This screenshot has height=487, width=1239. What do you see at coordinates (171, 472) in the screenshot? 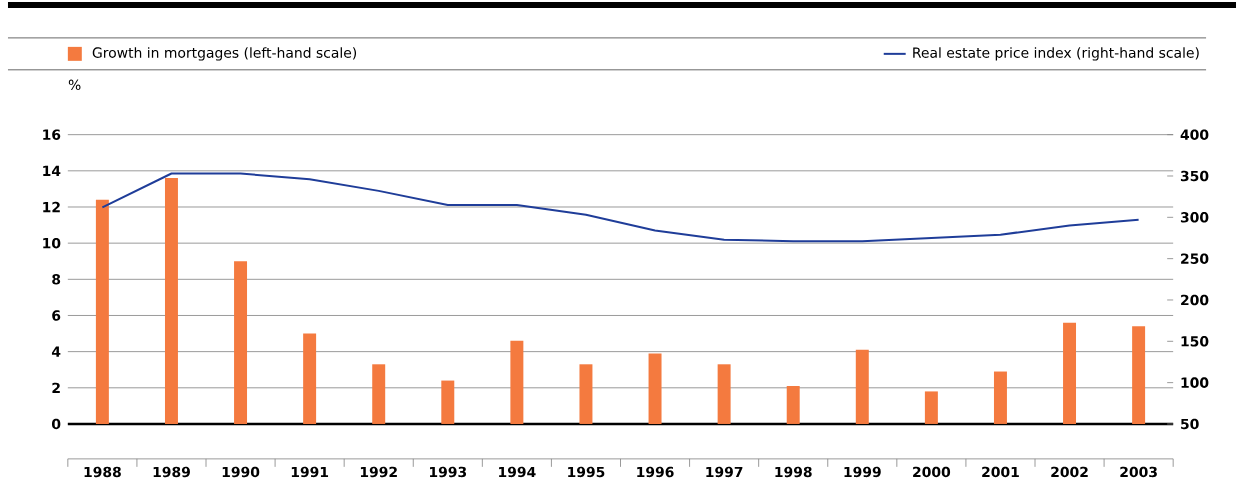
I see `x-tick-label: 1989` at bounding box center [171, 472].